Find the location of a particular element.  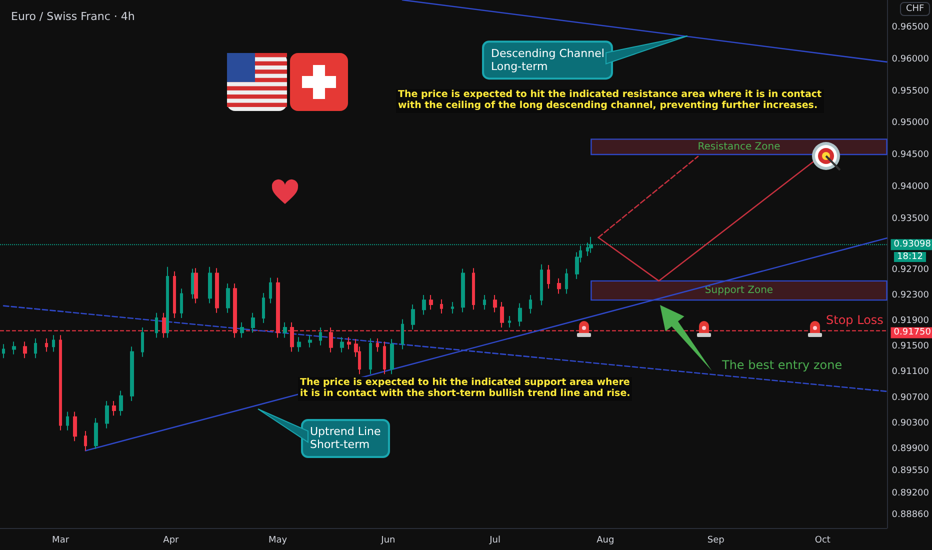

annotation: The price is expected to hit the indicated support area where it is in contact with the short-term bullish trend line and rise. is located at coordinates (465, 389).